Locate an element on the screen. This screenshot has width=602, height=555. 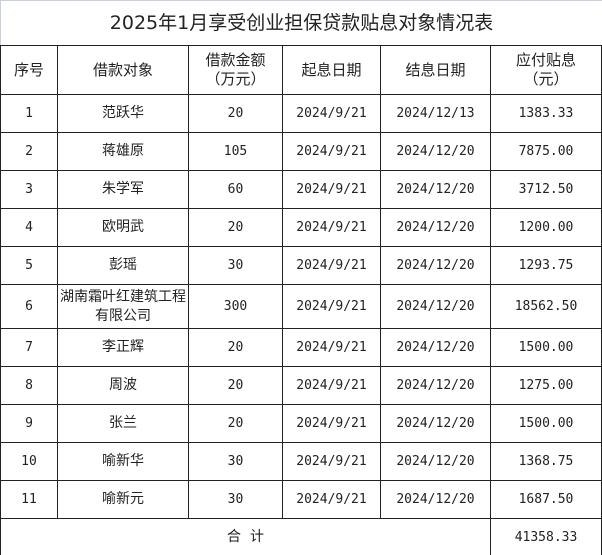
table-row: 8 周波 20 2024/9/21 2024/12/20 1275.00 is located at coordinates (301, 385).